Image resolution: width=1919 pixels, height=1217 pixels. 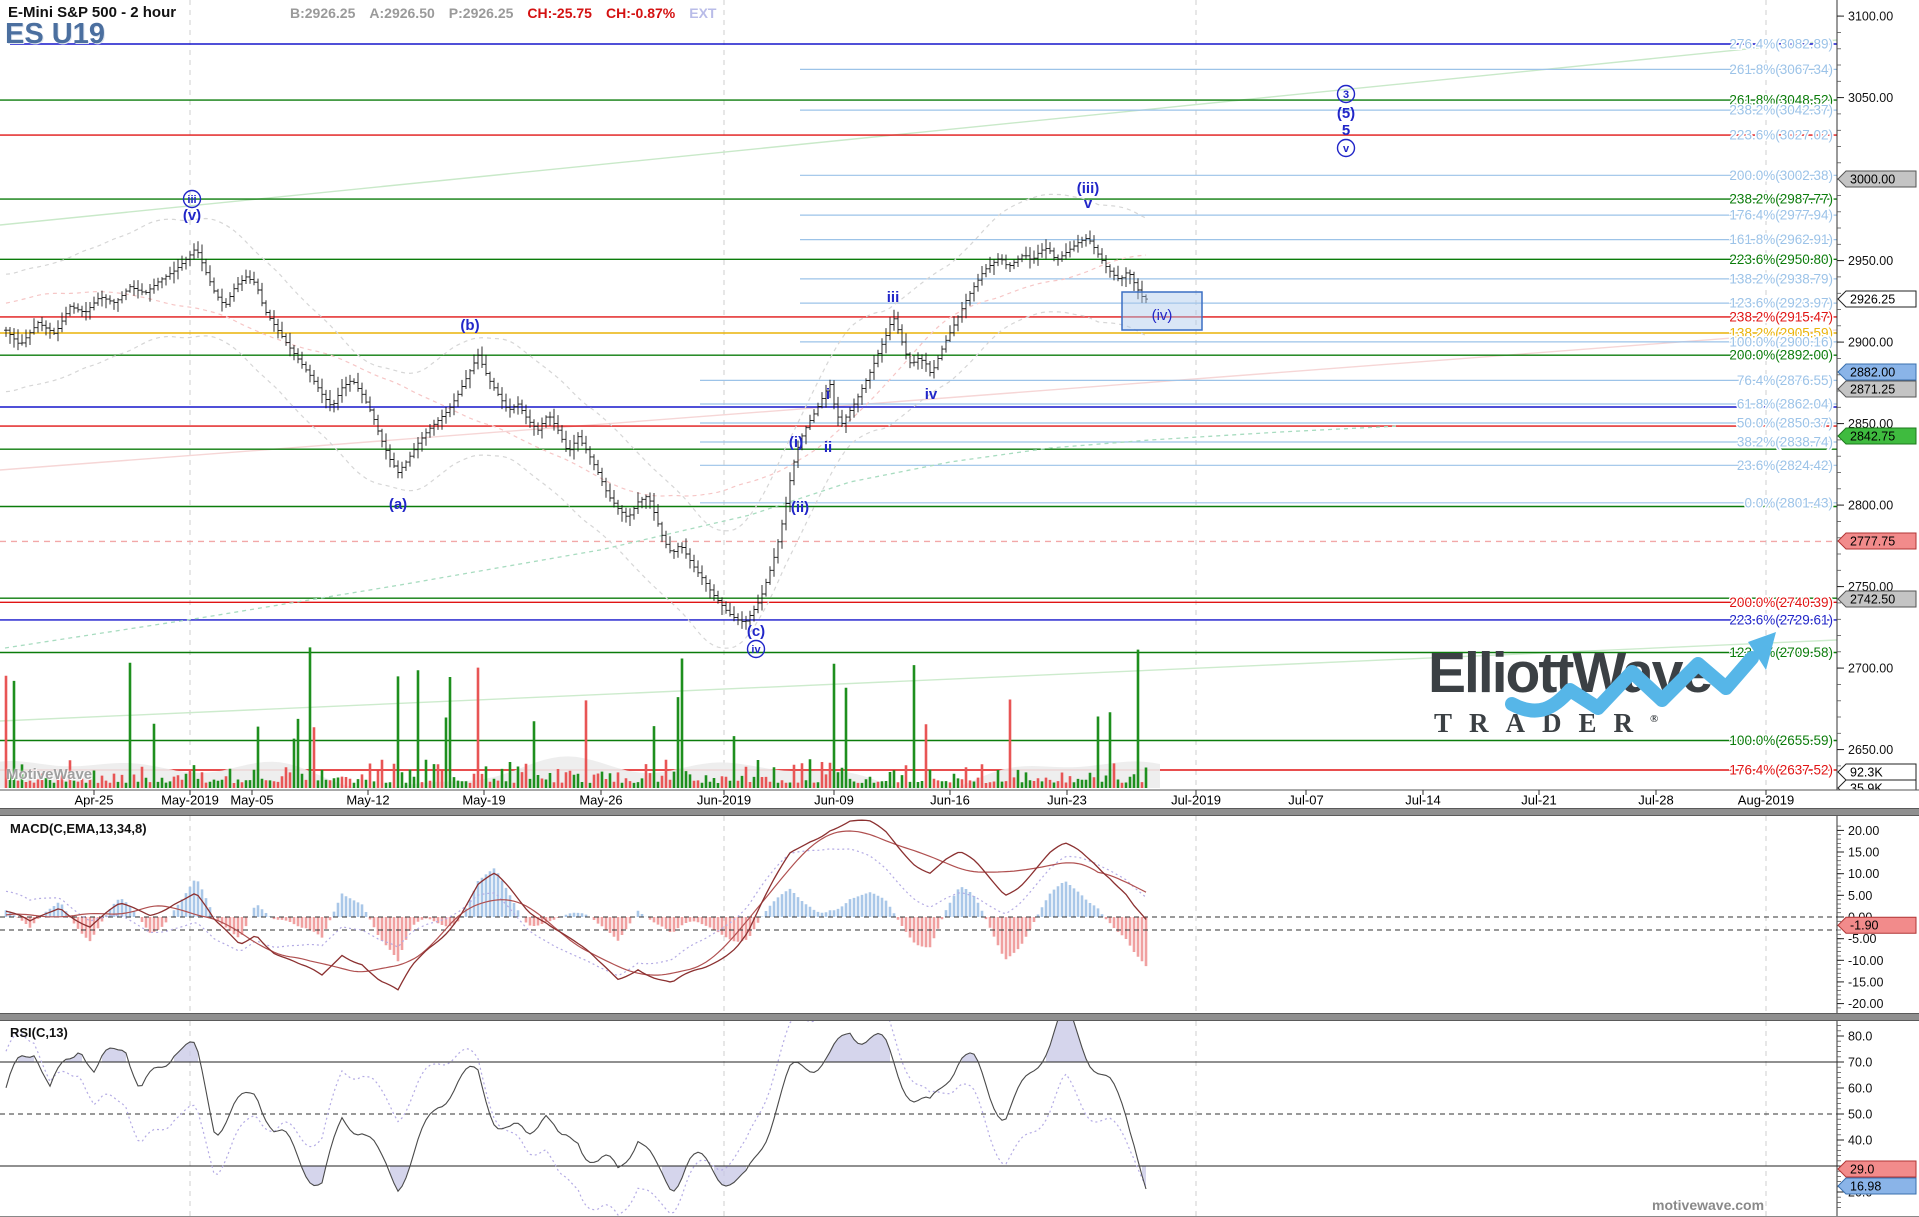 I want to click on macd-study-label: MACD(C,EMA,13,34,8), so click(x=78, y=828).